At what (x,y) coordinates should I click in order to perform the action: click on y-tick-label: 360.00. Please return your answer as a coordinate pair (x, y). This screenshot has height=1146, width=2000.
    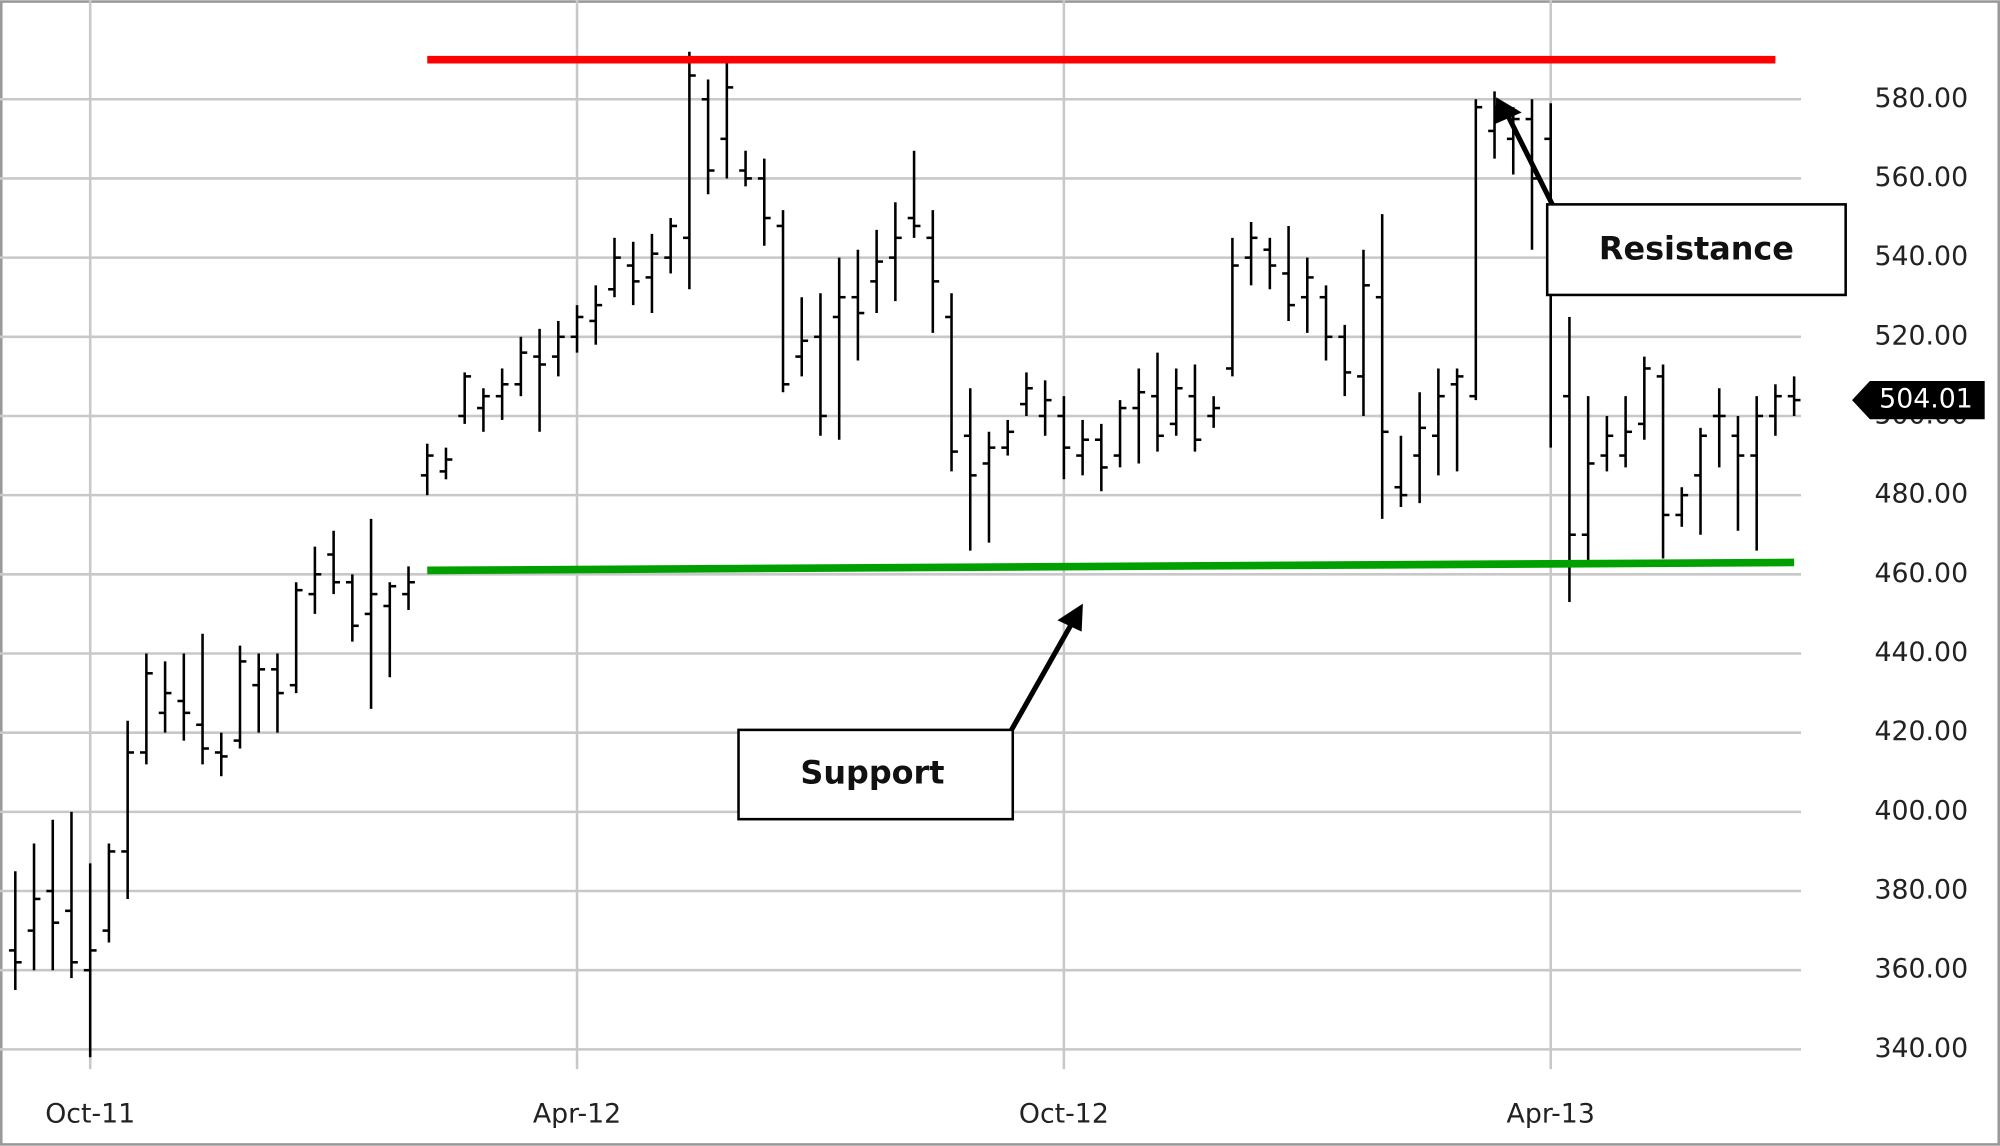
    Looking at the image, I should click on (1921, 969).